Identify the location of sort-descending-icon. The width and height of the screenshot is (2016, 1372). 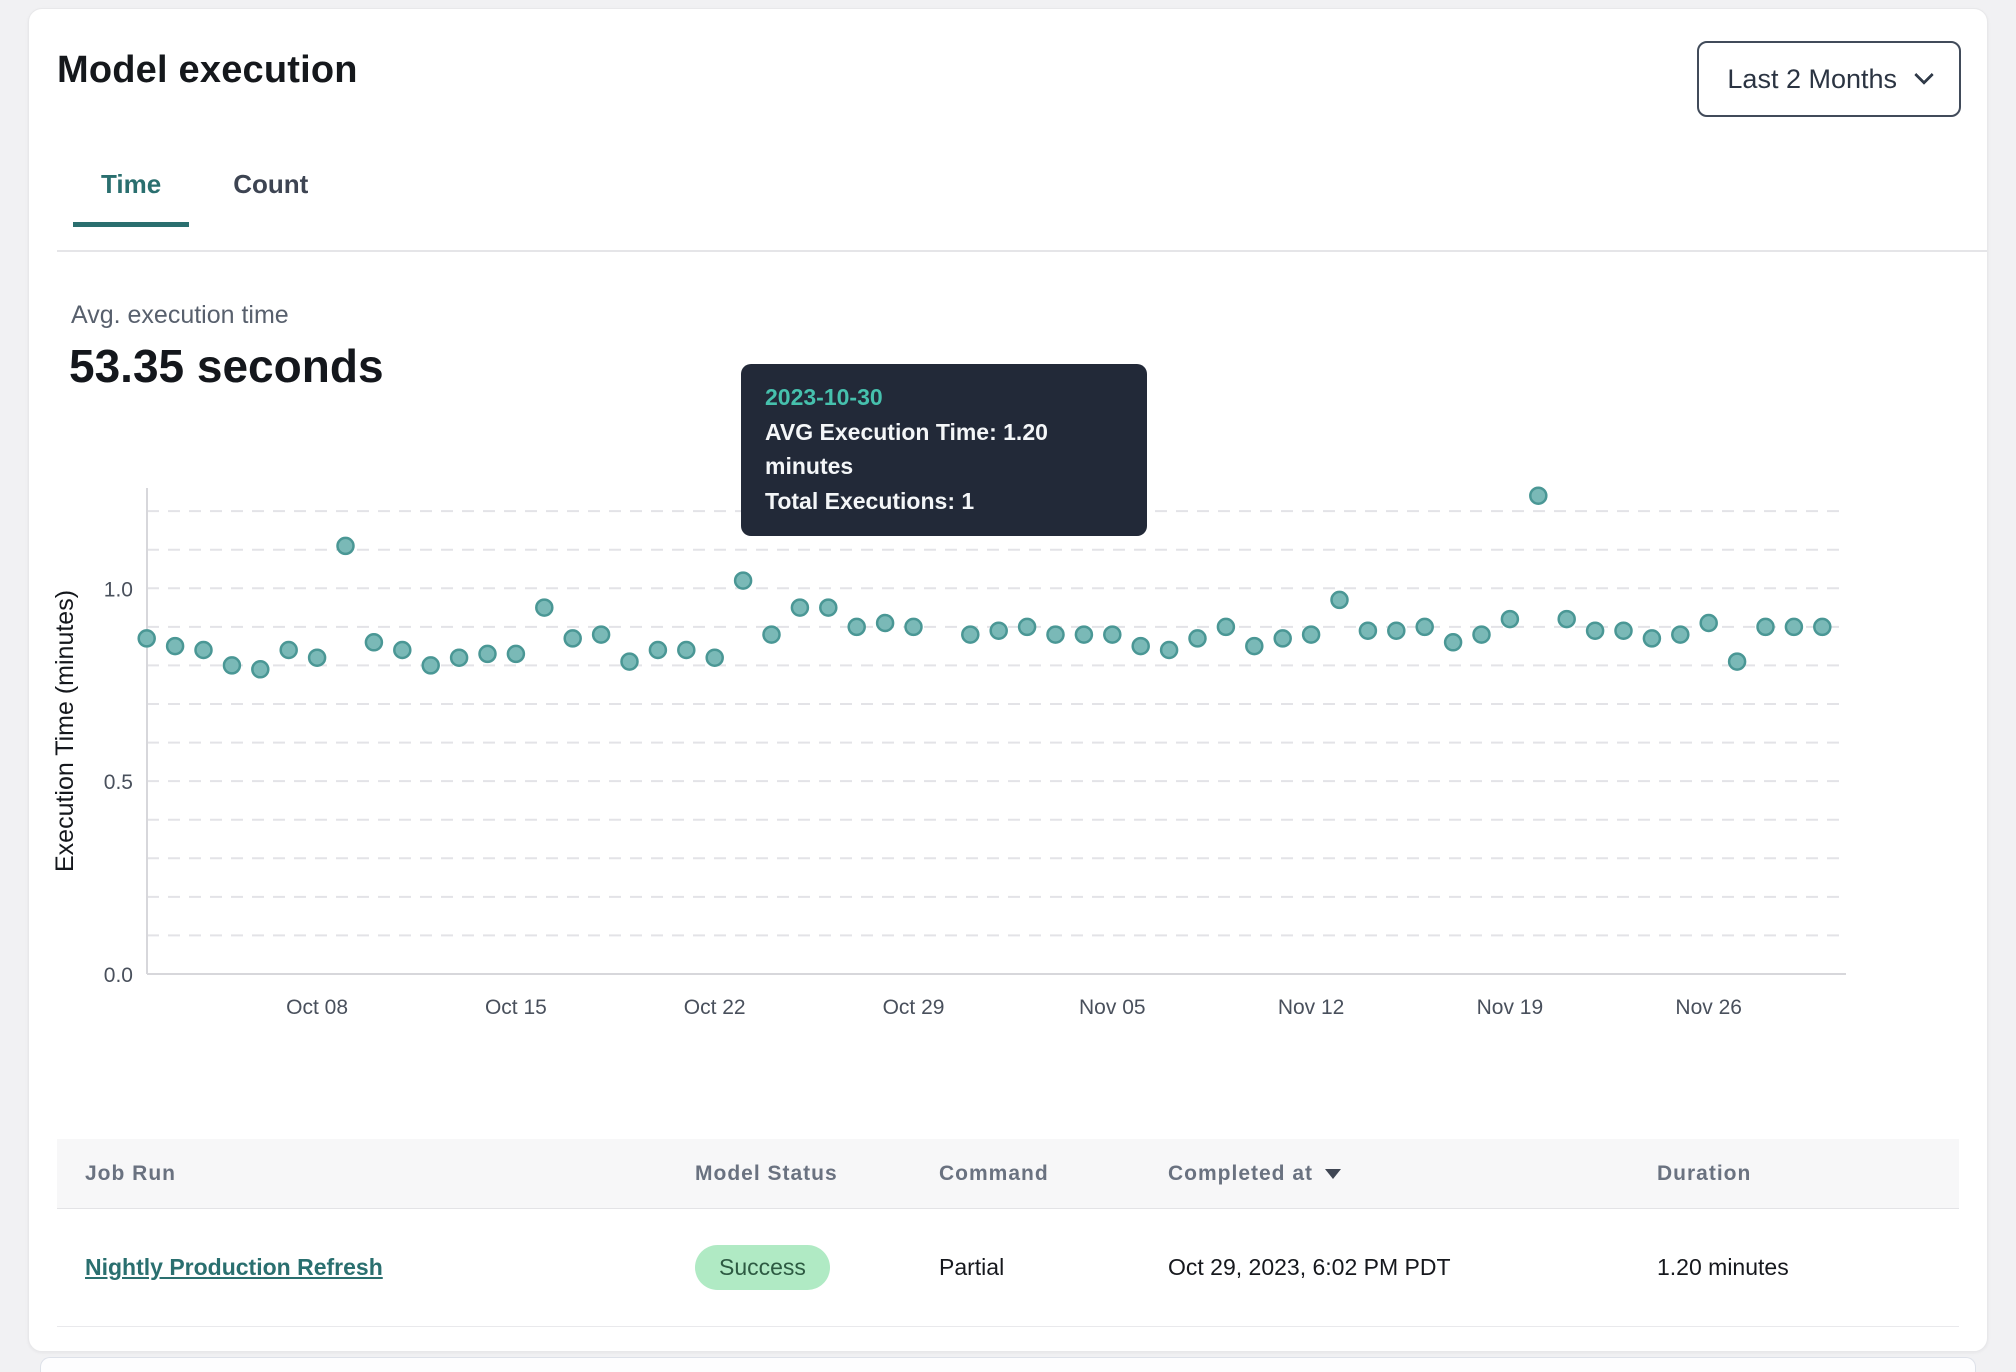
(1333, 1173).